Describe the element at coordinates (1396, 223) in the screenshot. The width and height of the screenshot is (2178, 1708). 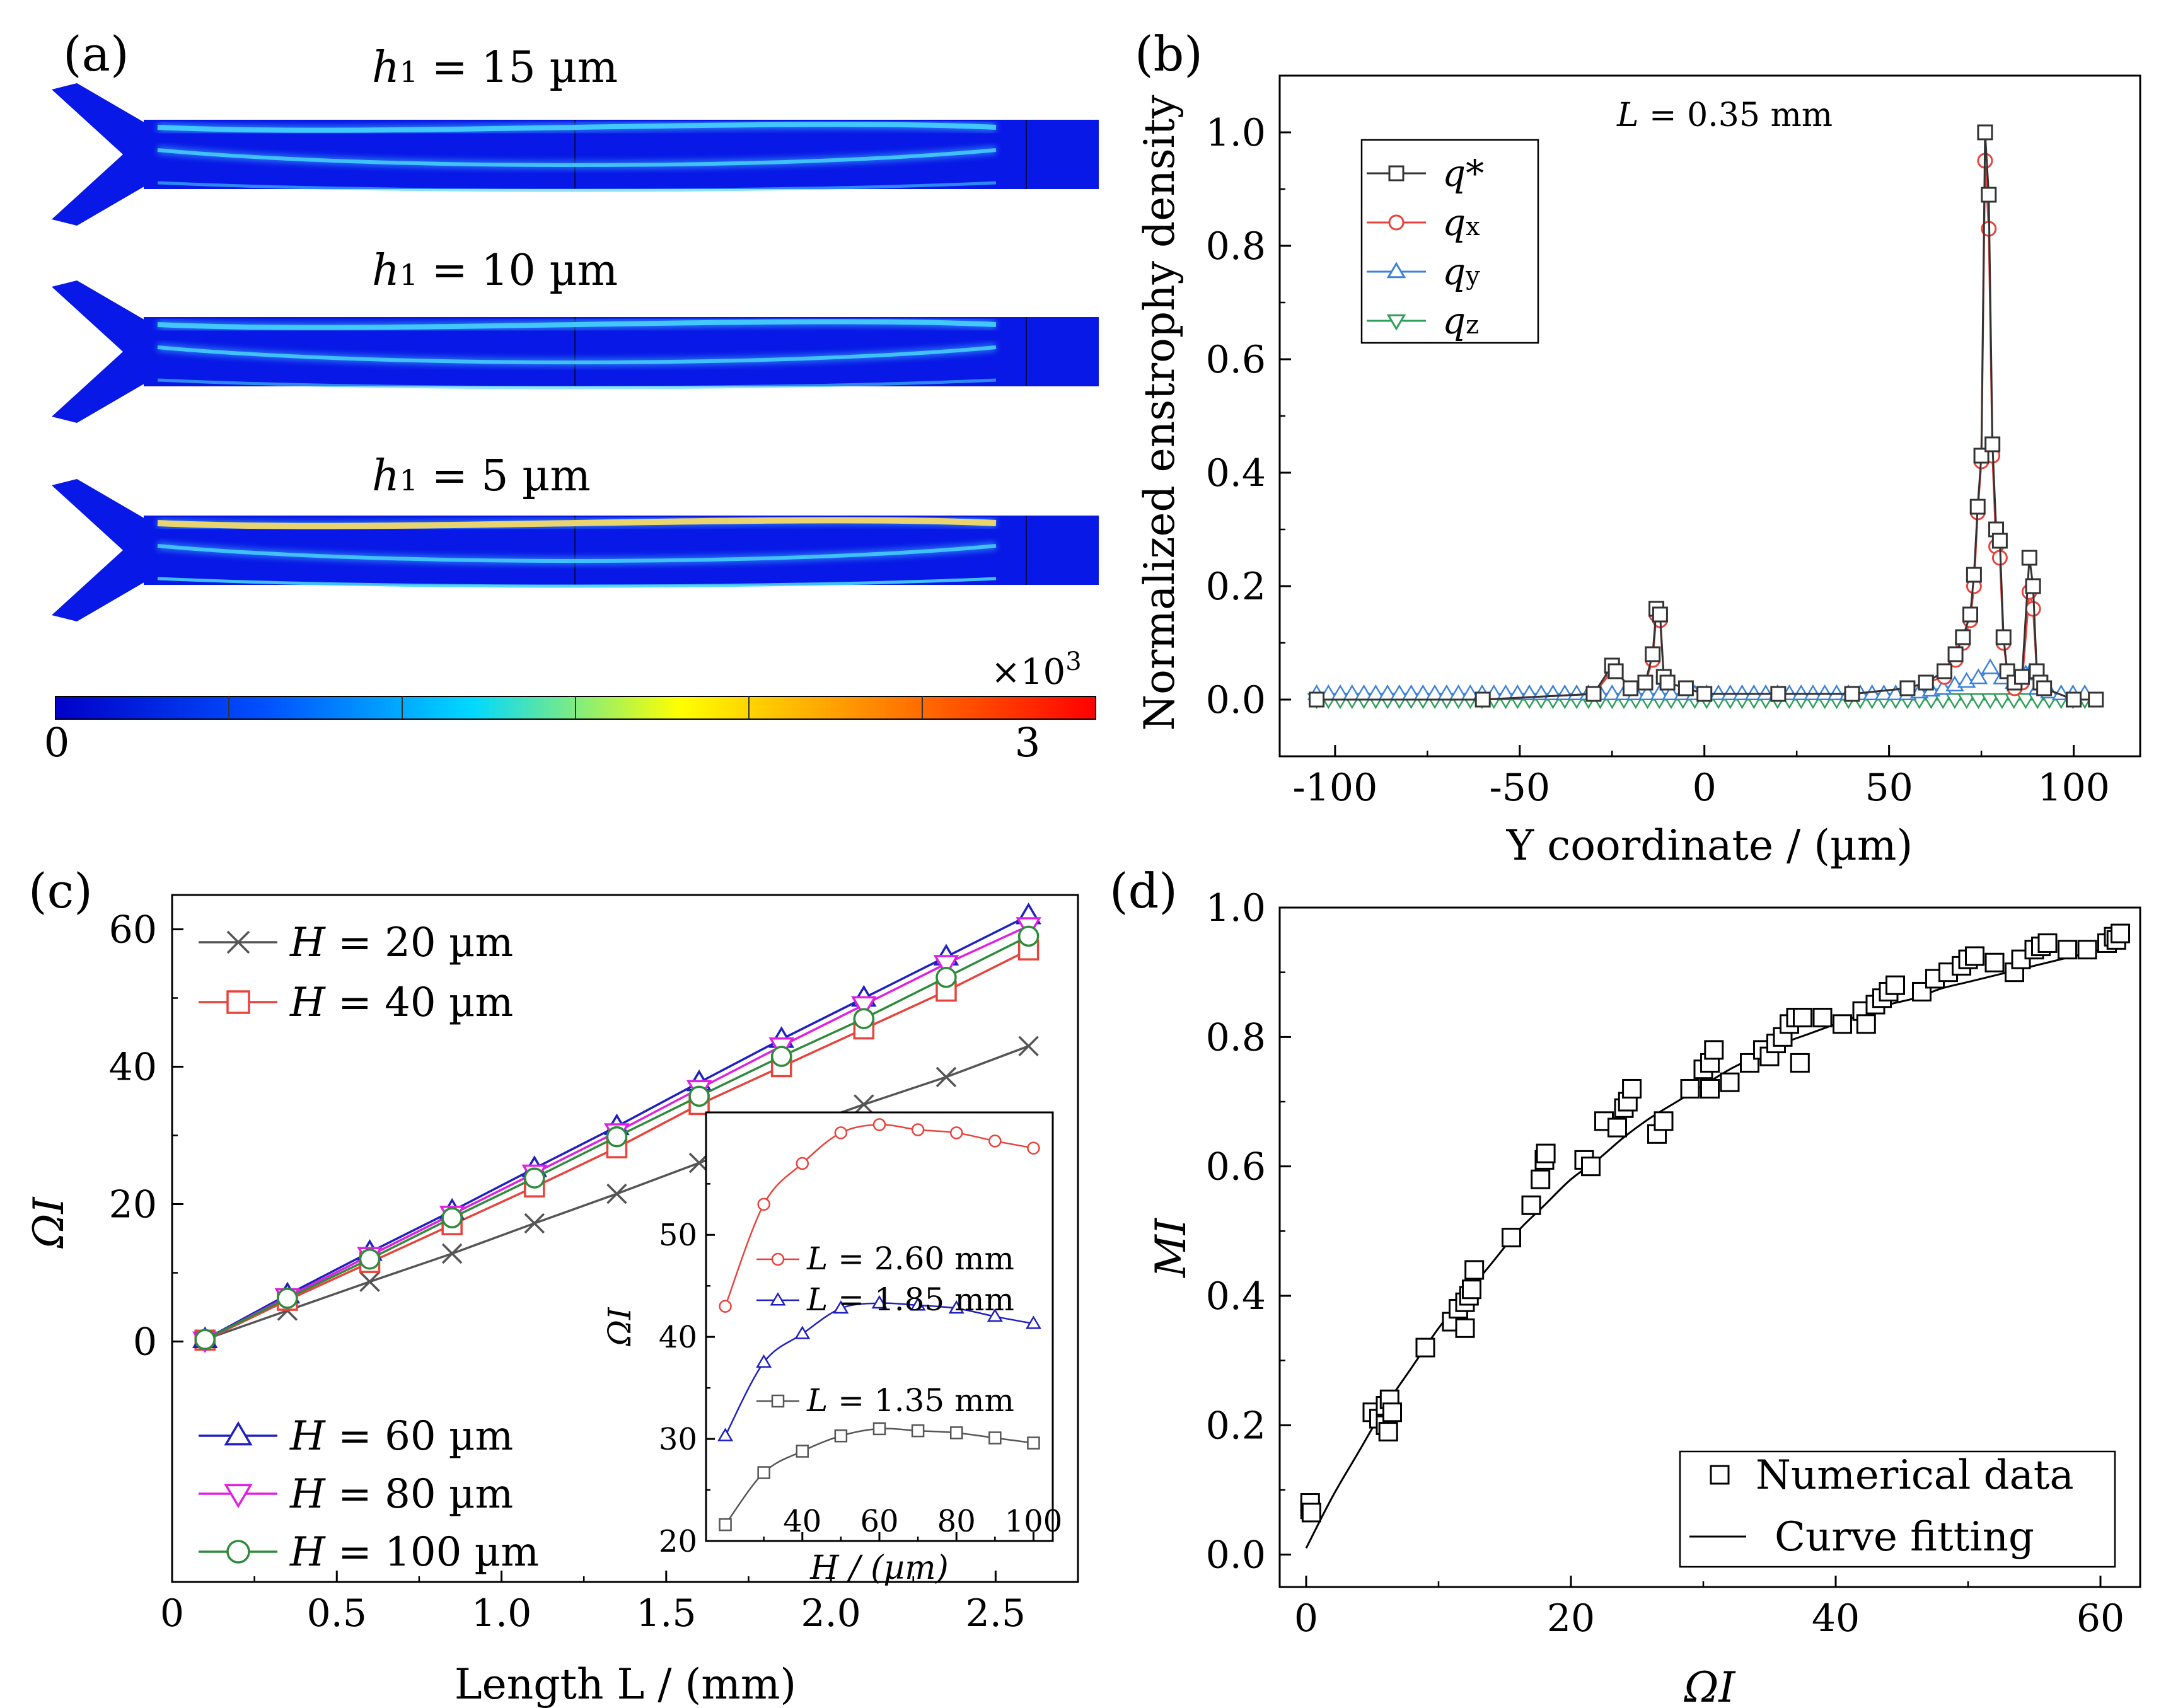
I see `panel-b-legend-marker-qx` at that location.